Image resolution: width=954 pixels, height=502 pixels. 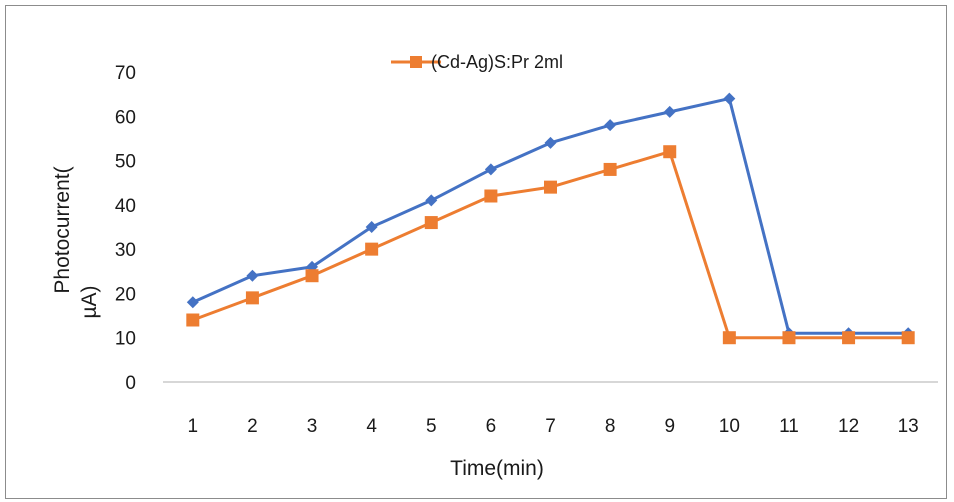 I want to click on x-tick-label: 2, so click(x=252, y=426).